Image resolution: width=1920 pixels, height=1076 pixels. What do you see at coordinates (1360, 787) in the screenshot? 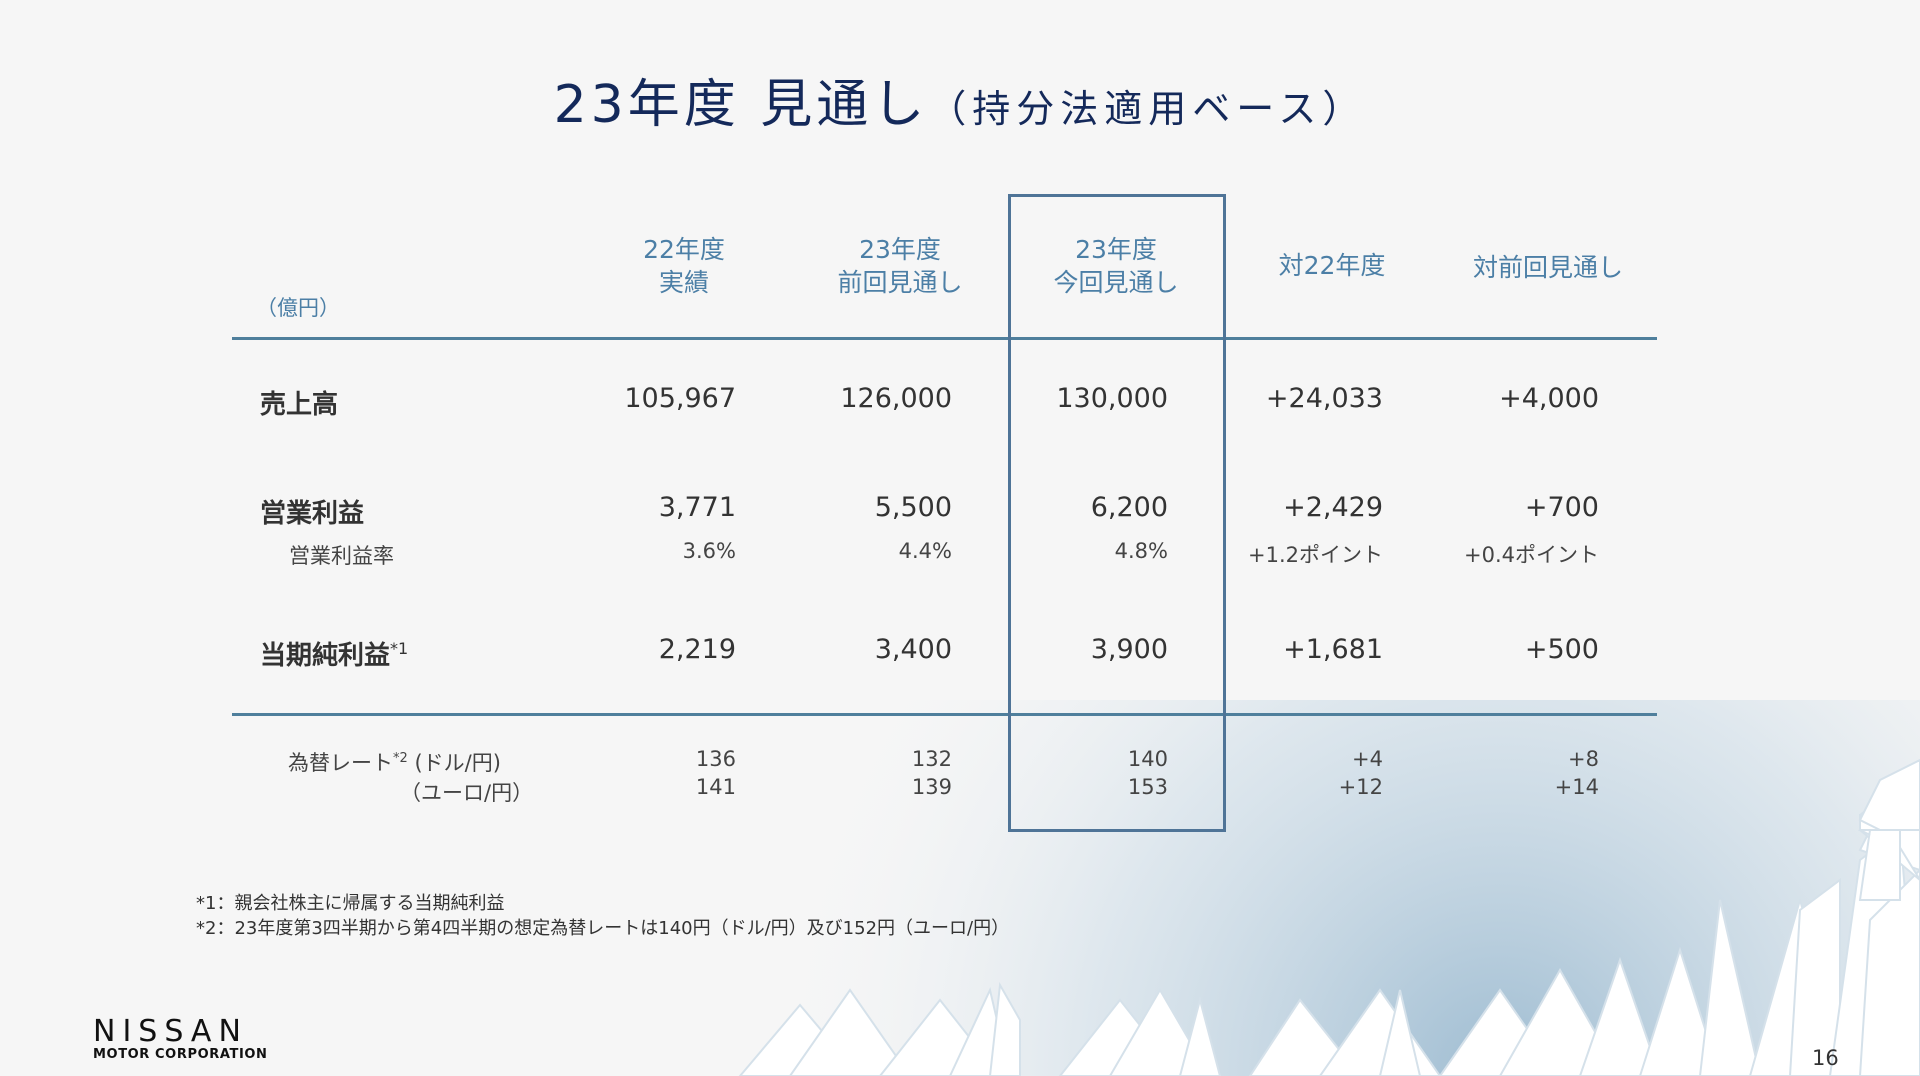
I see `cell-eur-vs-fy22: +12` at bounding box center [1360, 787].